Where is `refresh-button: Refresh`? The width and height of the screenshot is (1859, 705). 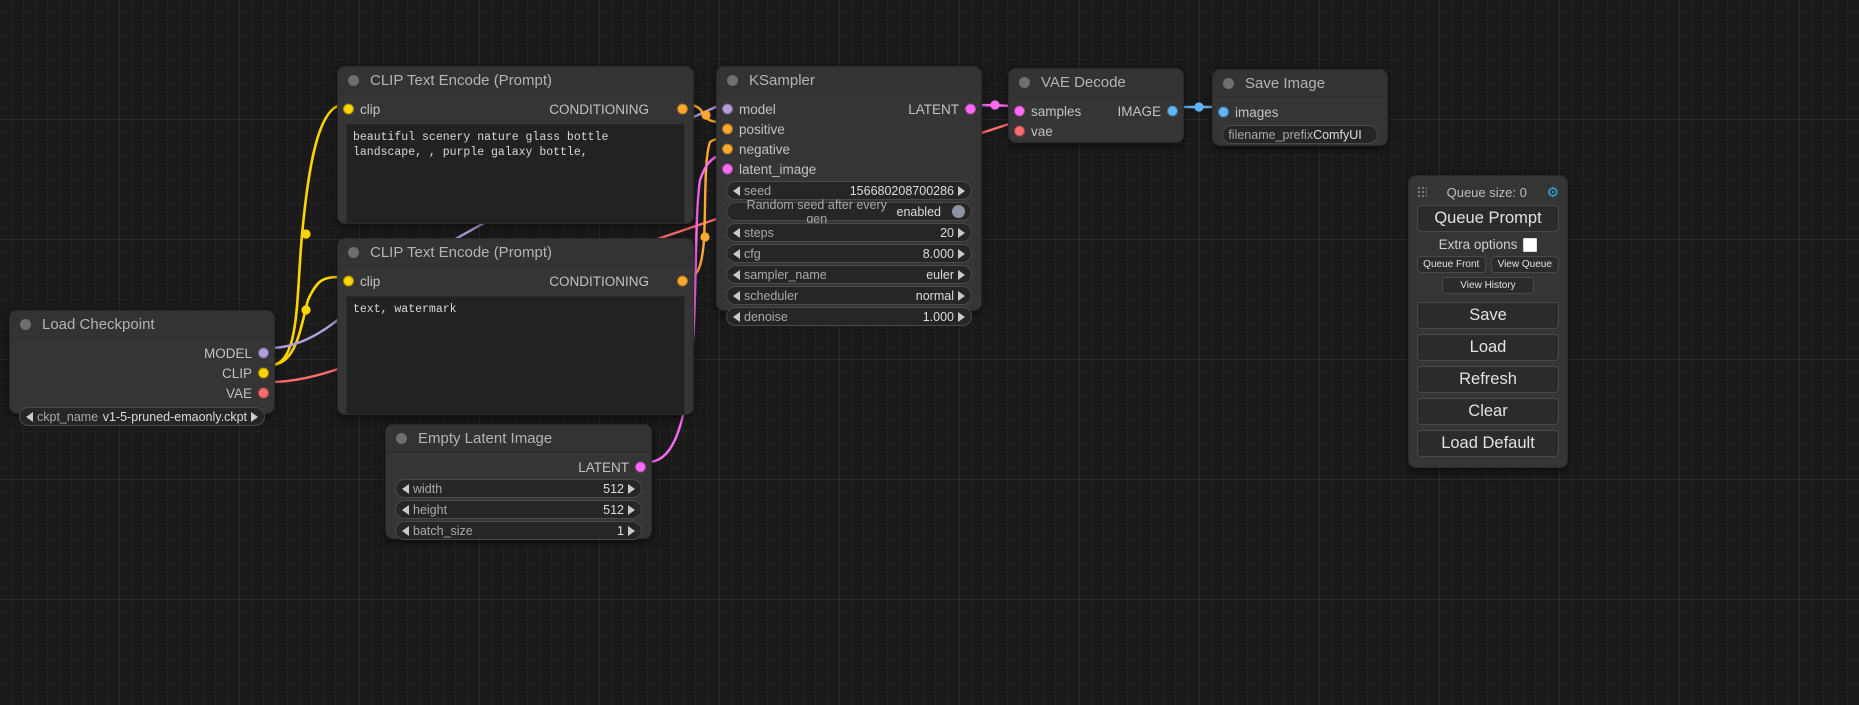 refresh-button: Refresh is located at coordinates (1488, 379).